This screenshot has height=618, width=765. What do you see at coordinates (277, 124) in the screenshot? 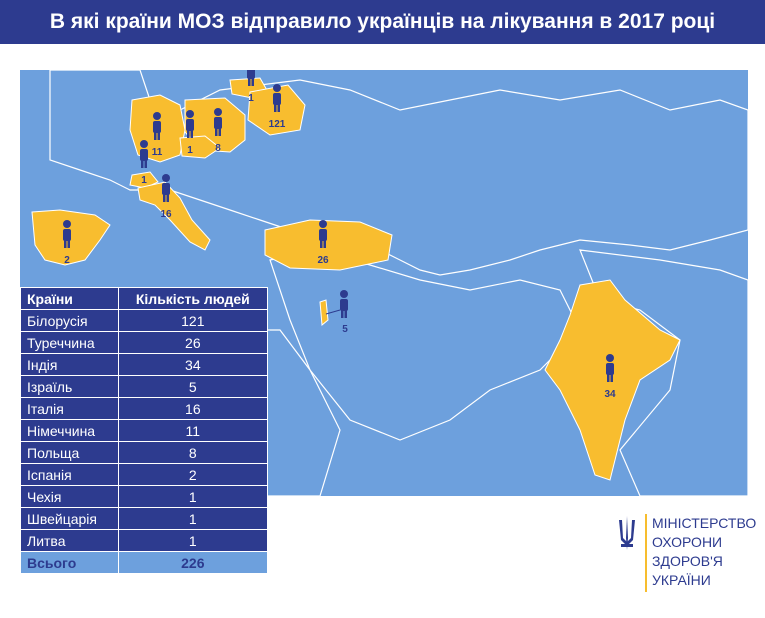
I see `svg-text: 121` at bounding box center [277, 124].